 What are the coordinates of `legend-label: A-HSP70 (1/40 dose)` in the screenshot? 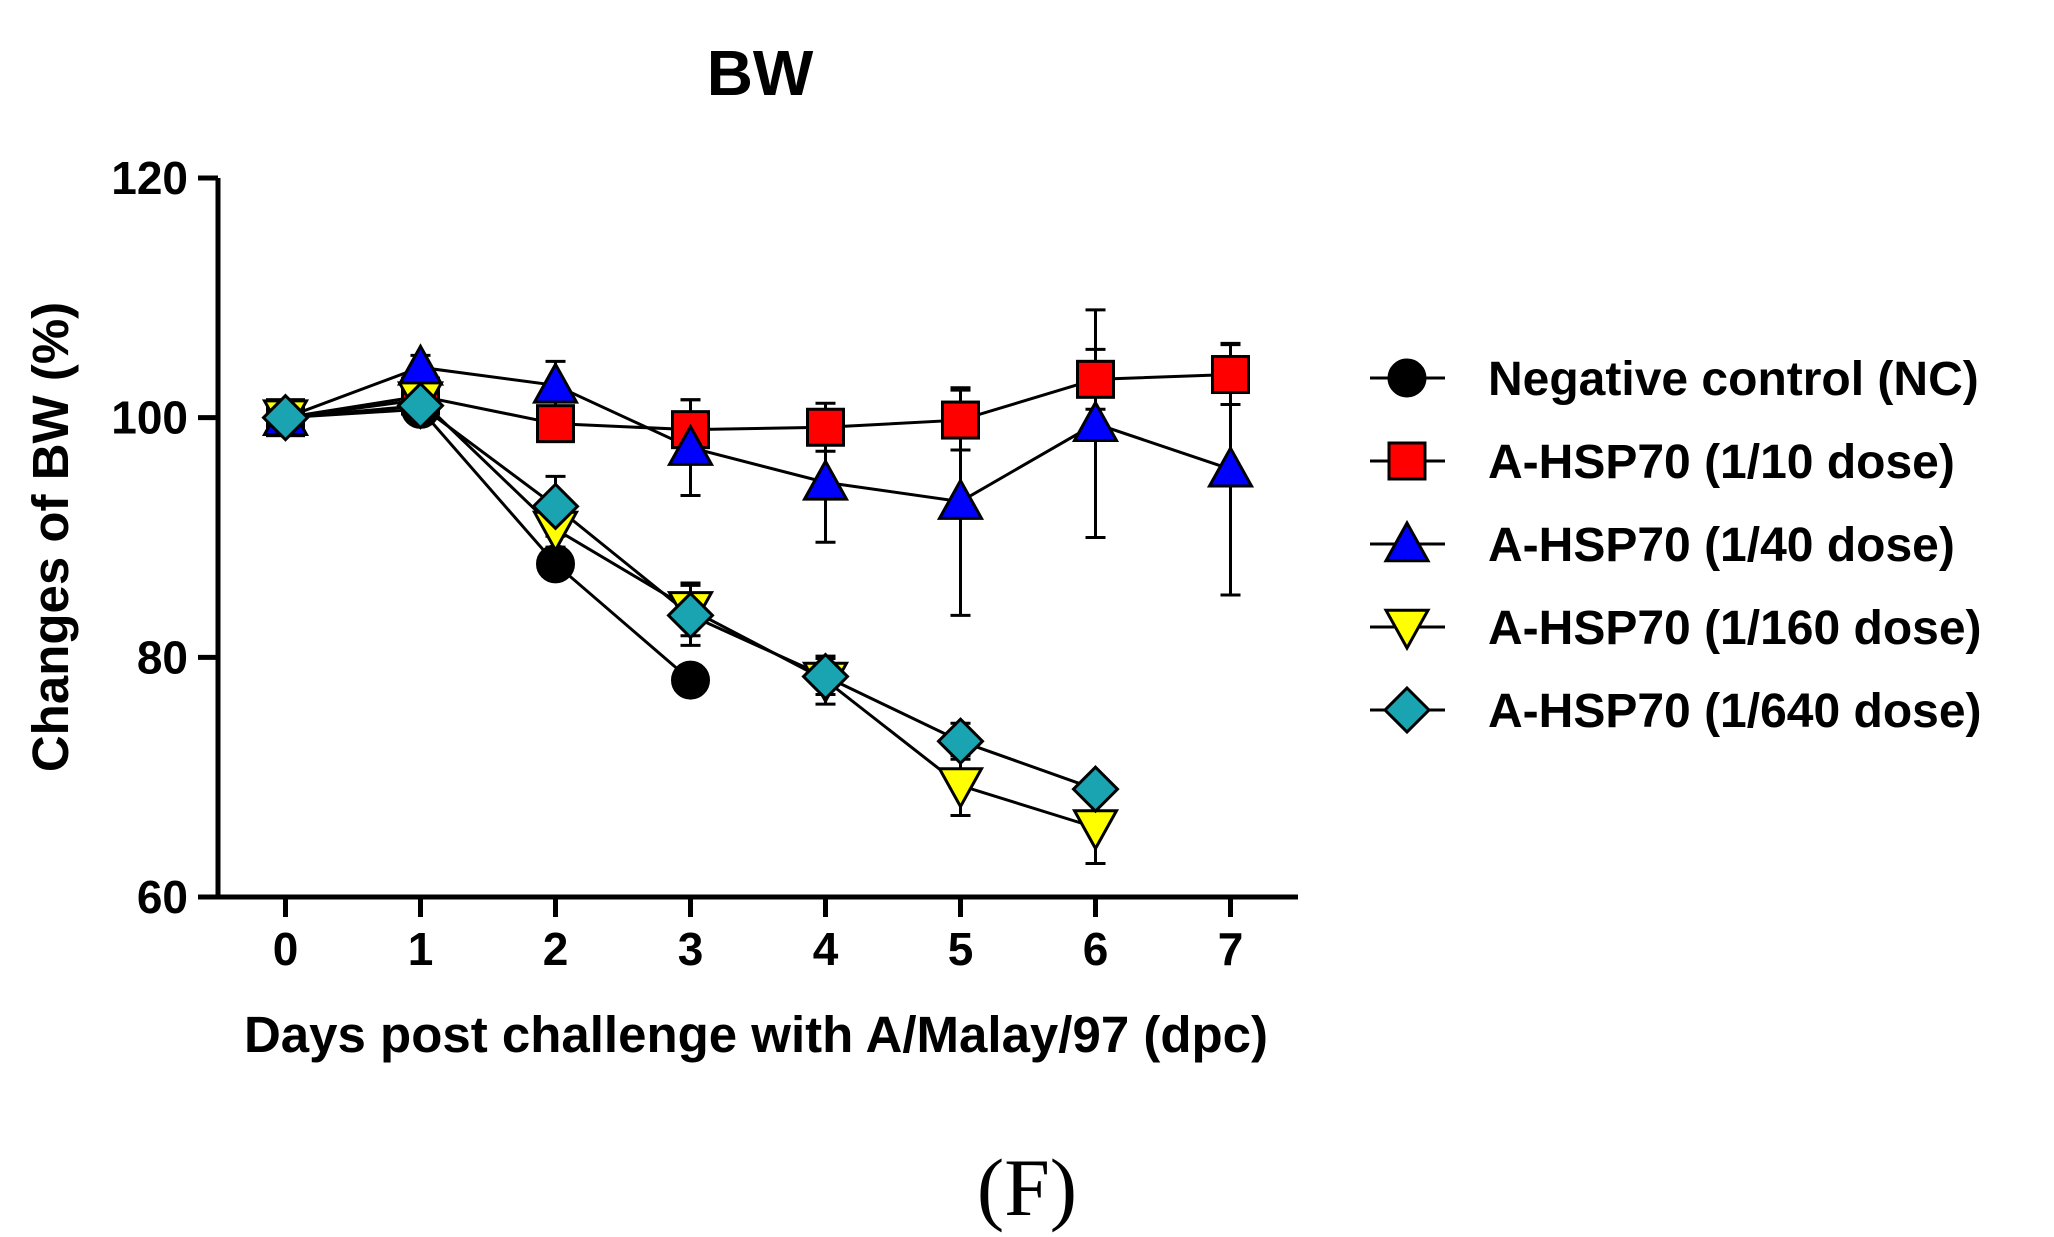 It's located at (1721, 545).